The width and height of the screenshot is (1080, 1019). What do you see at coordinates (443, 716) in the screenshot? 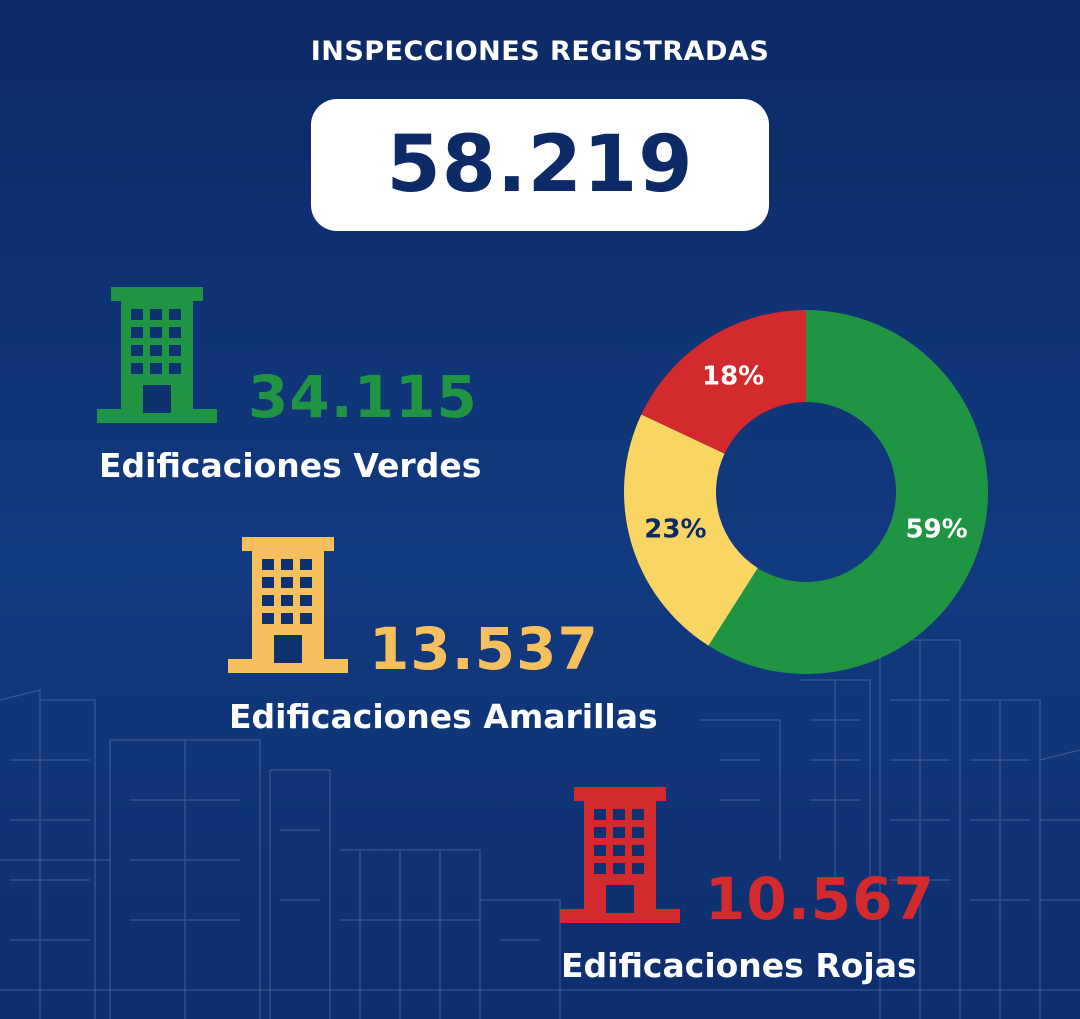
I see `label-amarillas: Edificaciones Amarillas` at bounding box center [443, 716].